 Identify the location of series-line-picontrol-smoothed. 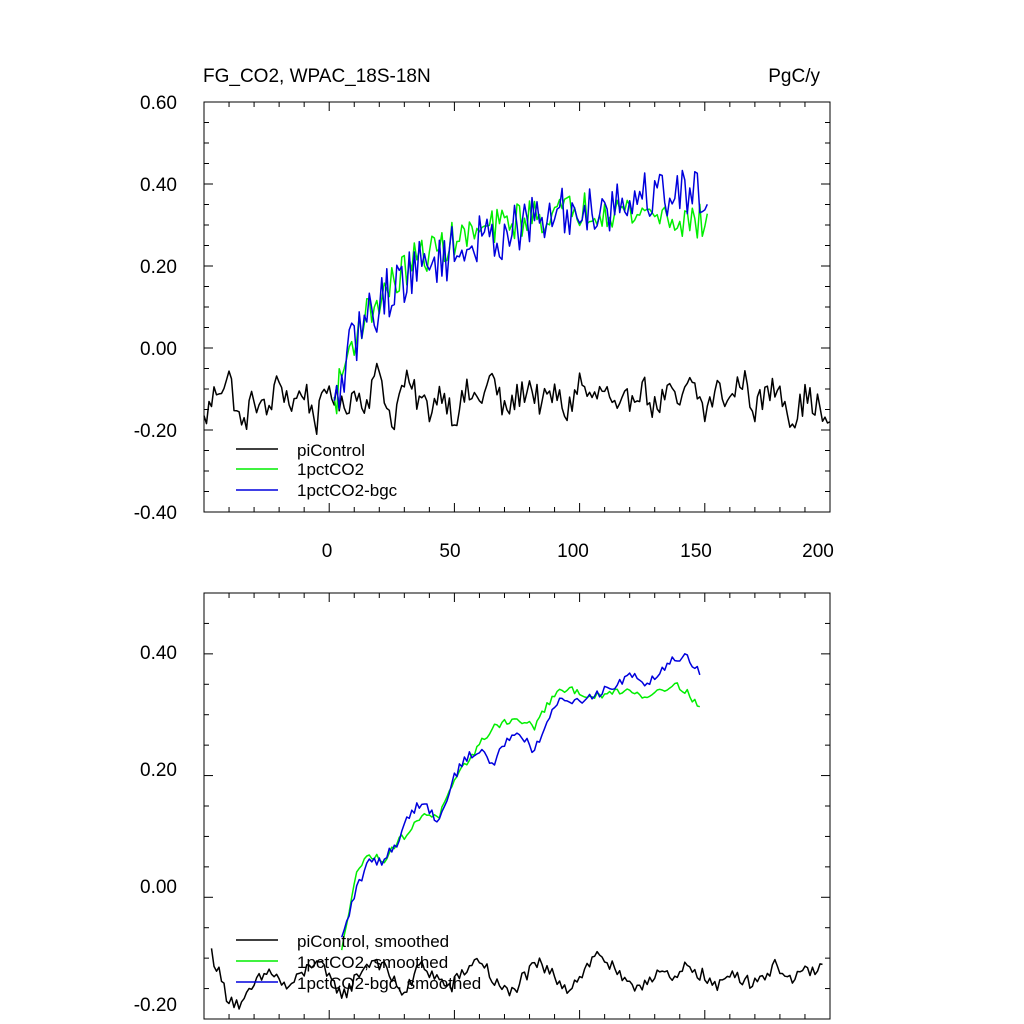
(516, 979).